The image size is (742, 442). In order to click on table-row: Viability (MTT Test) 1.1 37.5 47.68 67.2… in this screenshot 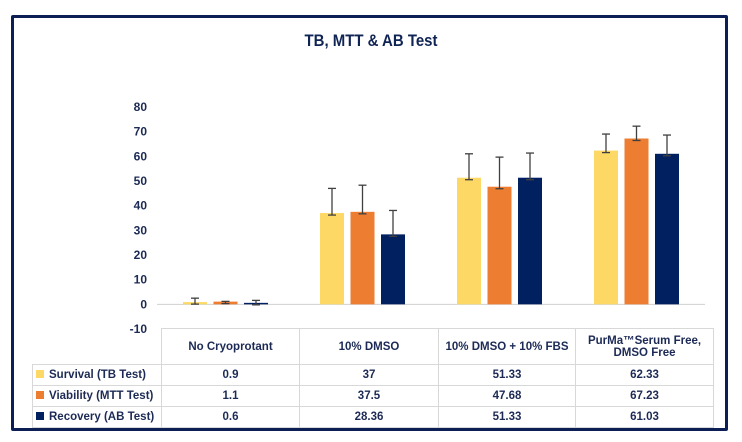, I will do `click(373, 396)`.